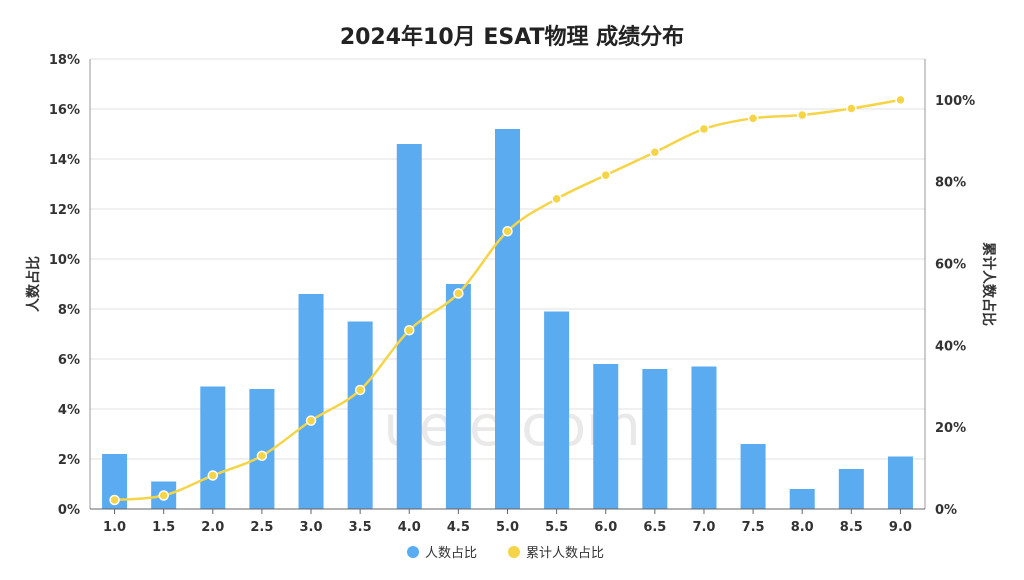 The width and height of the screenshot is (1024, 580). Describe the element at coordinates (512, 37) in the screenshot. I see `chart-title: 2024年10月 ESAT物理 成绩分布` at that location.